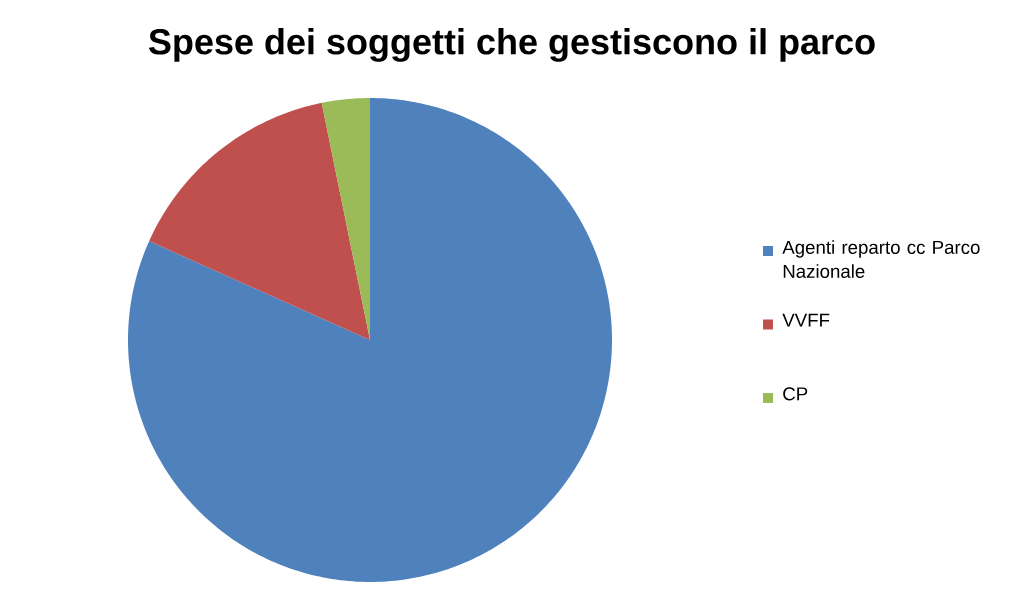 This screenshot has width=1024, height=609. Describe the element at coordinates (881, 259) in the screenshot. I see `legend-label: Agenti reparto cc Parco Nazionale` at that location.